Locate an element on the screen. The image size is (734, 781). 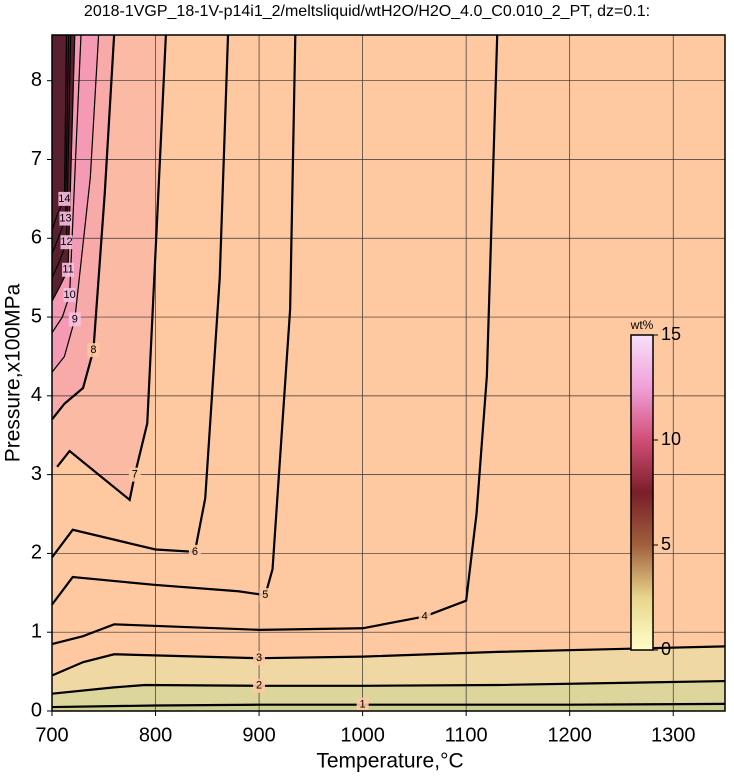
contour-label: 4 is located at coordinates (425, 616).